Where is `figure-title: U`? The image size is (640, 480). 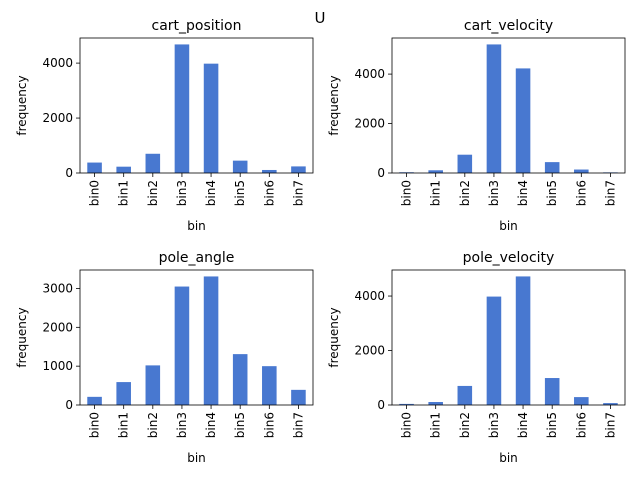 figure-title: U is located at coordinates (320, 18).